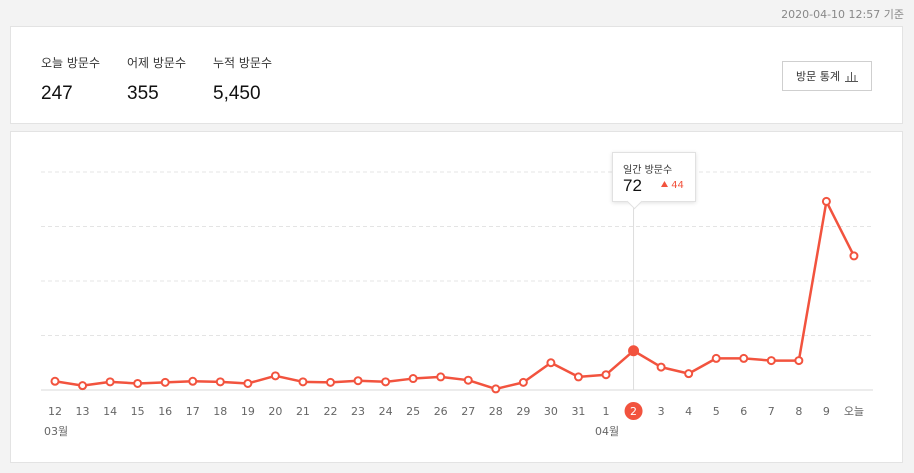  Describe the element at coordinates (854, 411) in the screenshot. I see `x-tick-label: 오늘` at that location.